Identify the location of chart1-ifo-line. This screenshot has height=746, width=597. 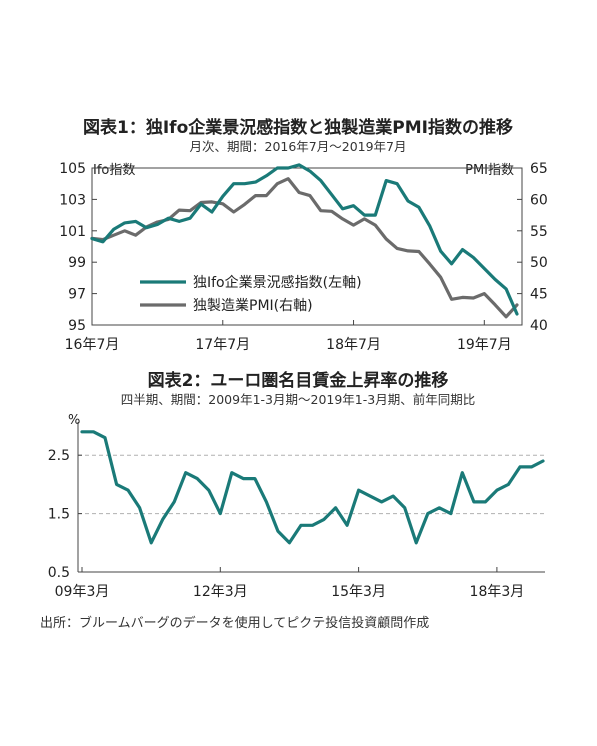
(304, 239).